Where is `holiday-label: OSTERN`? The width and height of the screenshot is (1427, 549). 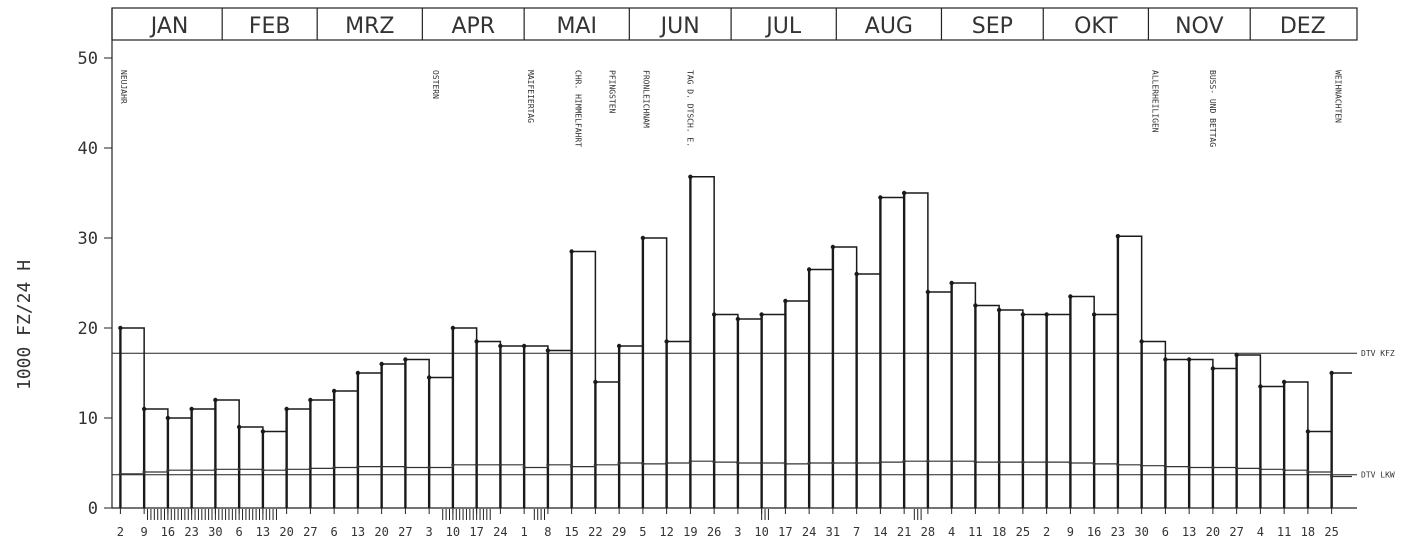 holiday-label: OSTERN is located at coordinates (435, 84).